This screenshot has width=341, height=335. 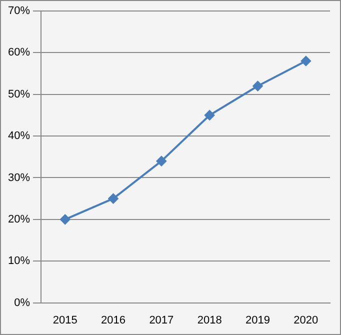 What do you see at coordinates (65, 320) in the screenshot?
I see `x-tick-label: 2015` at bounding box center [65, 320].